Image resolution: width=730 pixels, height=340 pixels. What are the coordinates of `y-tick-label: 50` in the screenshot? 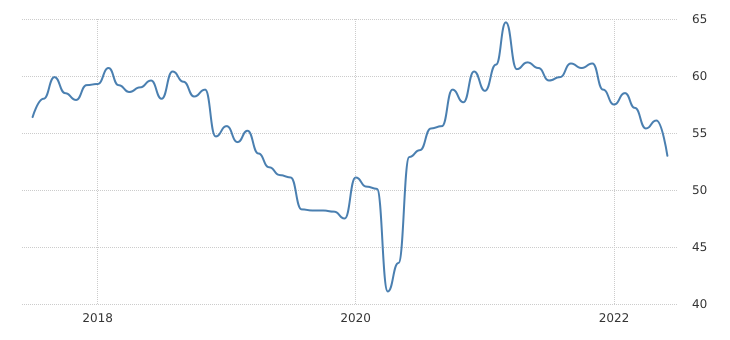 It's located at (700, 190).